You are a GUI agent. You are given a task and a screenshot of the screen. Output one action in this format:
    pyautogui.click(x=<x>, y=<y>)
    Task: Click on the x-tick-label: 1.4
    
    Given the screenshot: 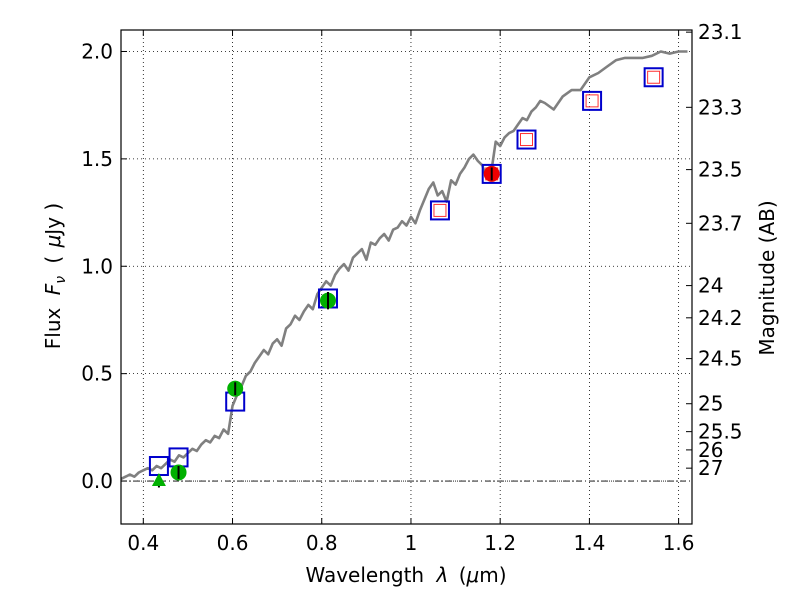 What is the action you would take?
    pyautogui.click(x=589, y=543)
    